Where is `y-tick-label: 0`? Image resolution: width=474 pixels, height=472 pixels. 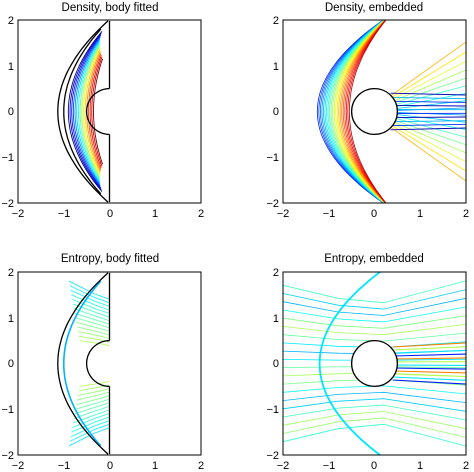
y-tick-label: 0 is located at coordinates (11, 364).